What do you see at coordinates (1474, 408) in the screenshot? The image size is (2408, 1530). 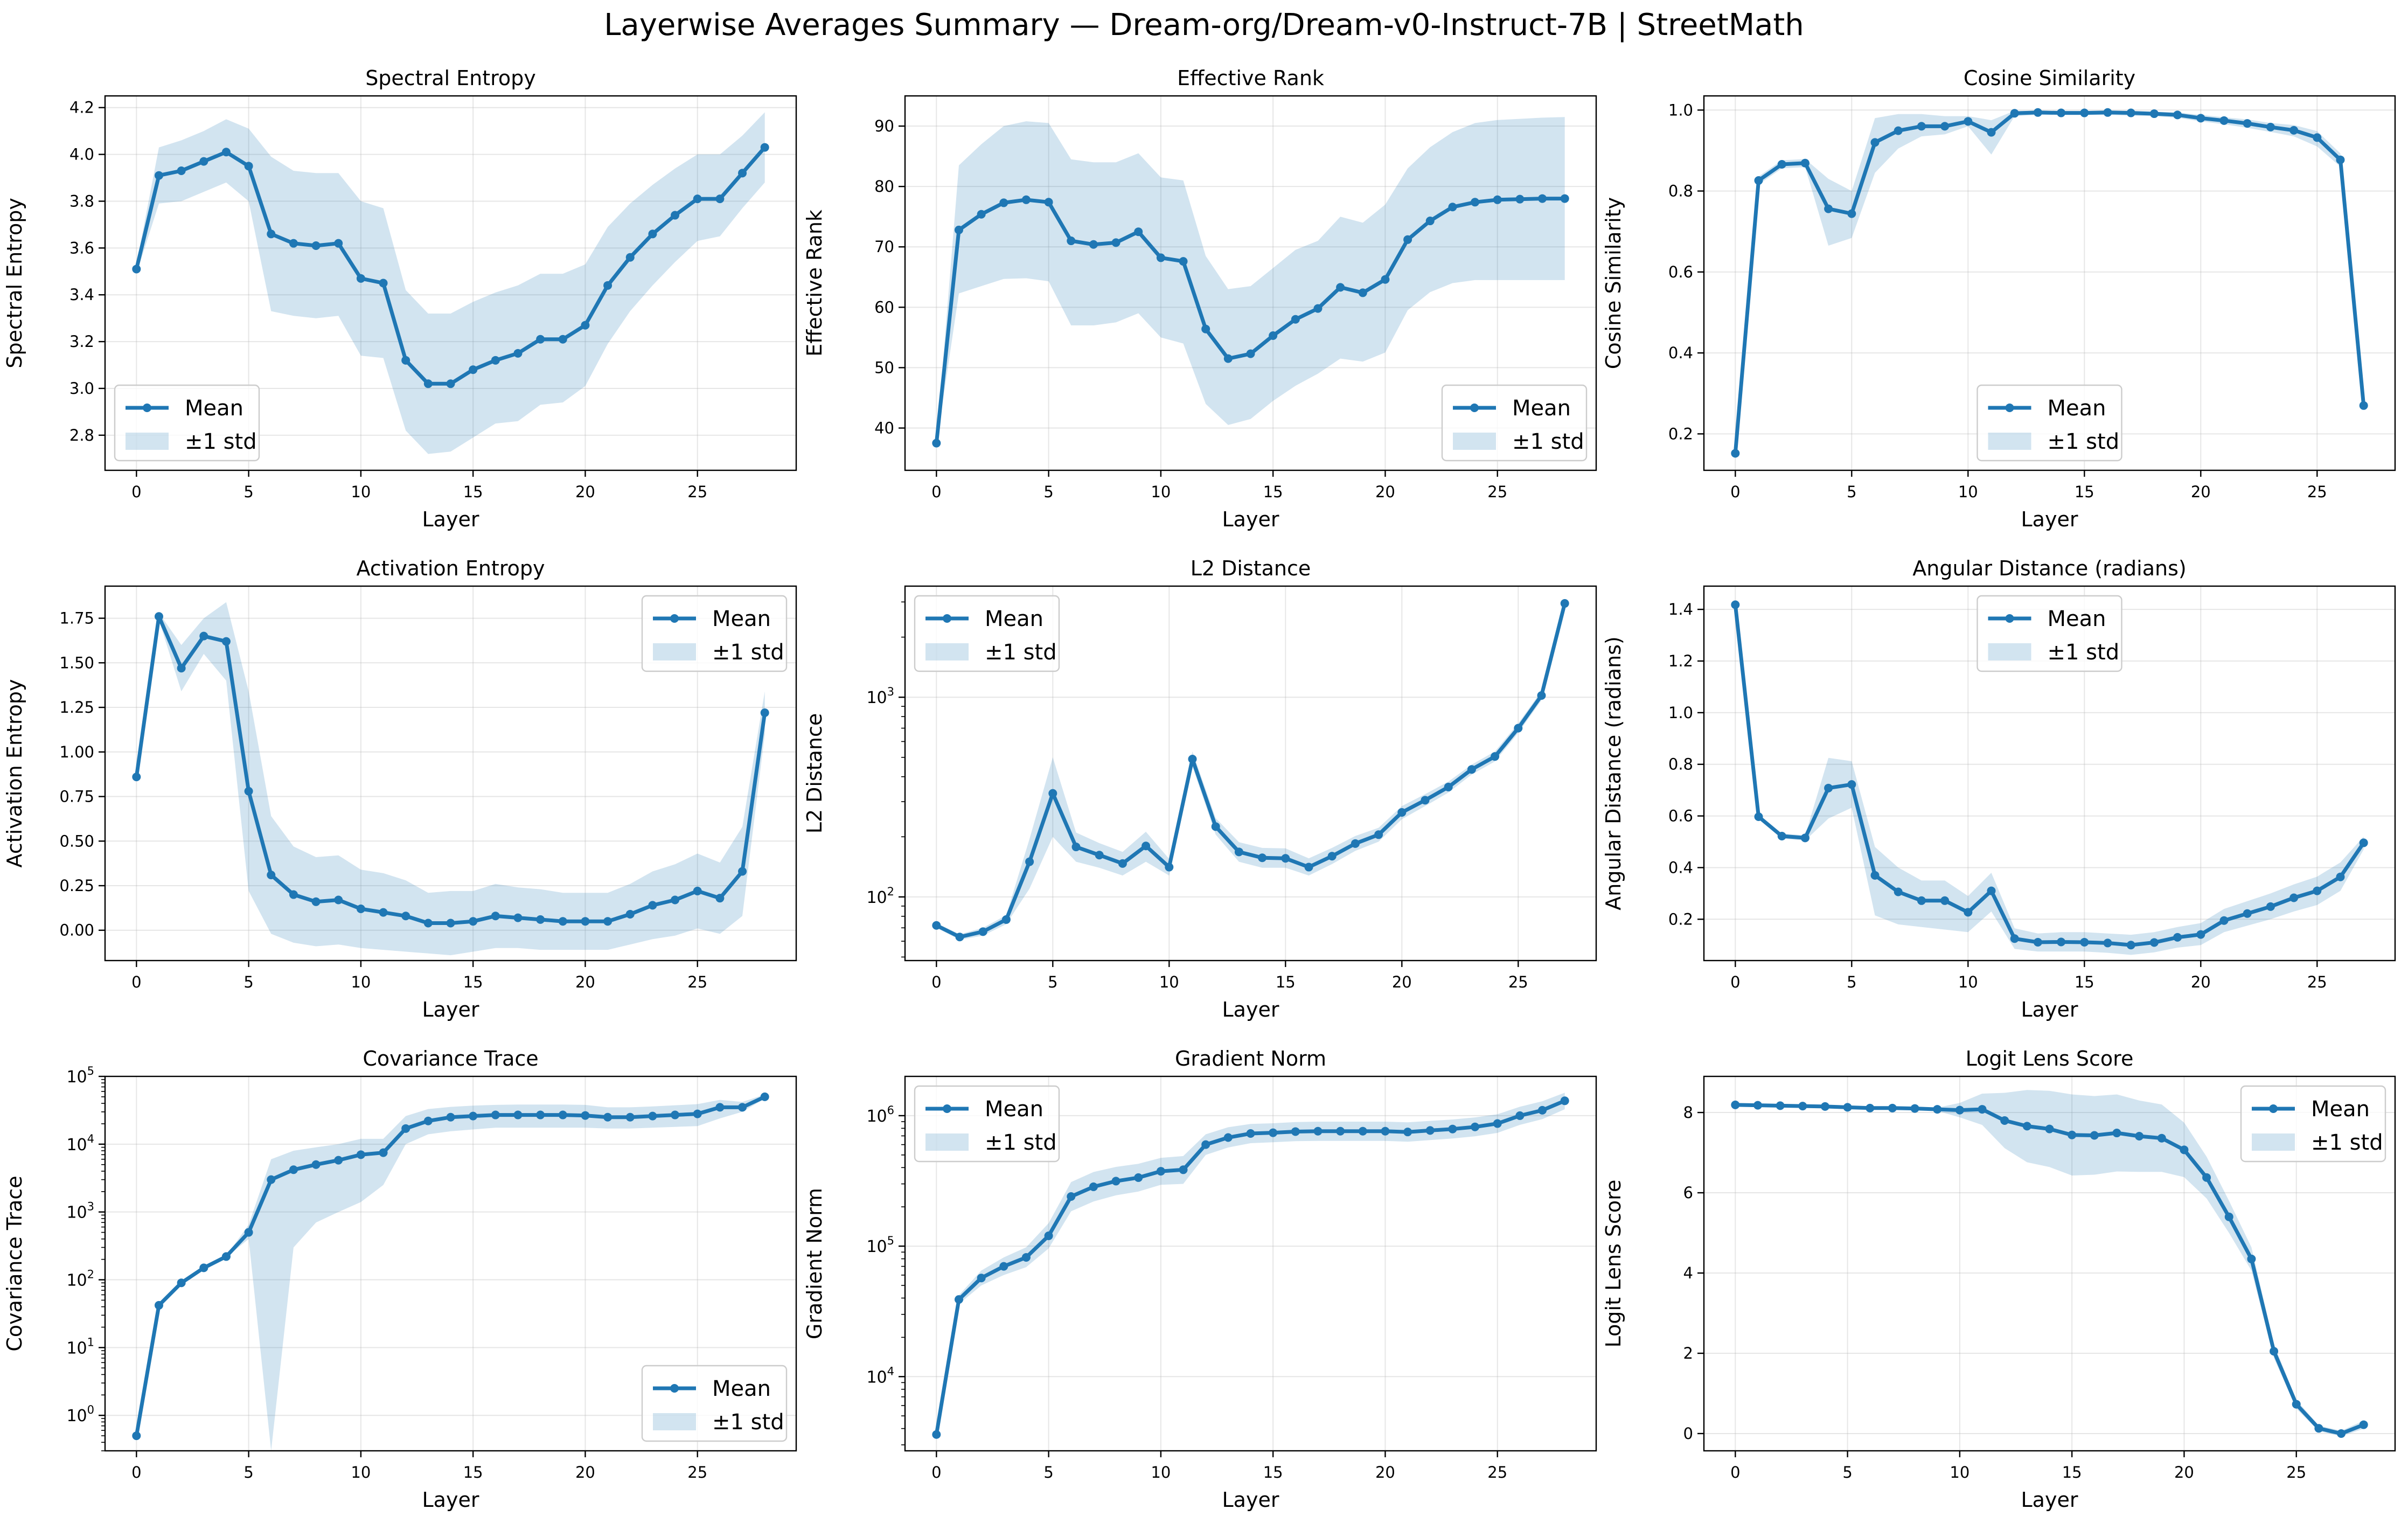 I see `legend-mean-marker` at bounding box center [1474, 408].